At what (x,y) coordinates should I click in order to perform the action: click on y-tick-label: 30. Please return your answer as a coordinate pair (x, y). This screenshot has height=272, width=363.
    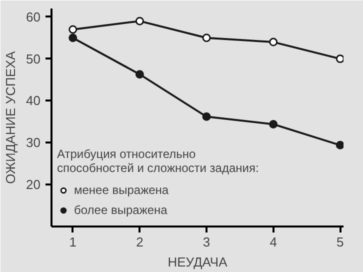
    Looking at the image, I should click on (33, 142).